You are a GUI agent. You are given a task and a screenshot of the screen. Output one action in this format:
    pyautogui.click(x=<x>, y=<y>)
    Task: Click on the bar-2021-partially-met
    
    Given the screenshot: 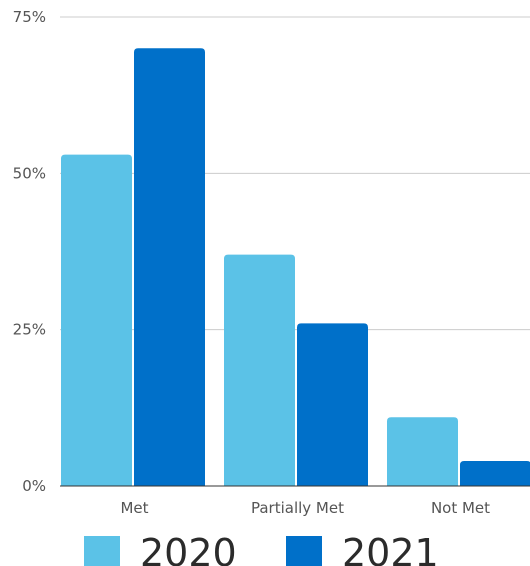 What is the action you would take?
    pyautogui.click(x=332, y=404)
    